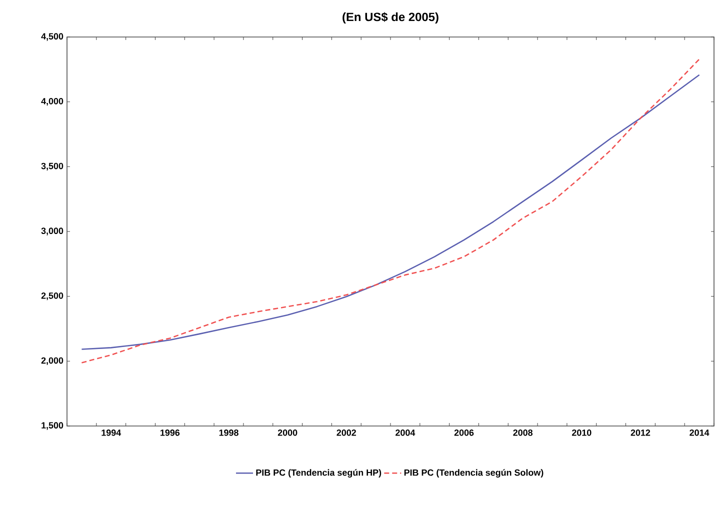 This screenshot has height=506, width=720. I want to click on x-tick-label: 2014, so click(700, 433).